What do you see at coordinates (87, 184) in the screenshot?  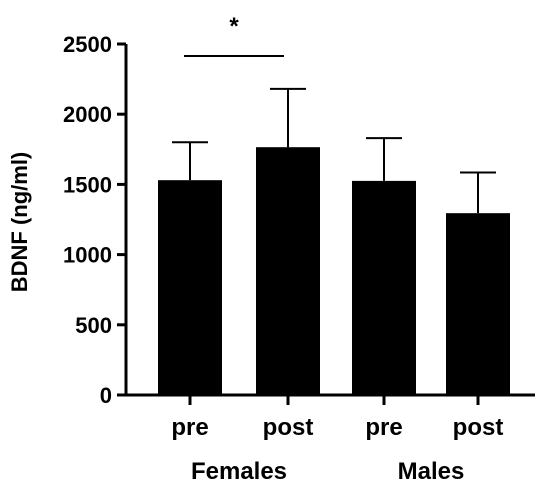 I see `y-tick-label: 1500` at bounding box center [87, 184].